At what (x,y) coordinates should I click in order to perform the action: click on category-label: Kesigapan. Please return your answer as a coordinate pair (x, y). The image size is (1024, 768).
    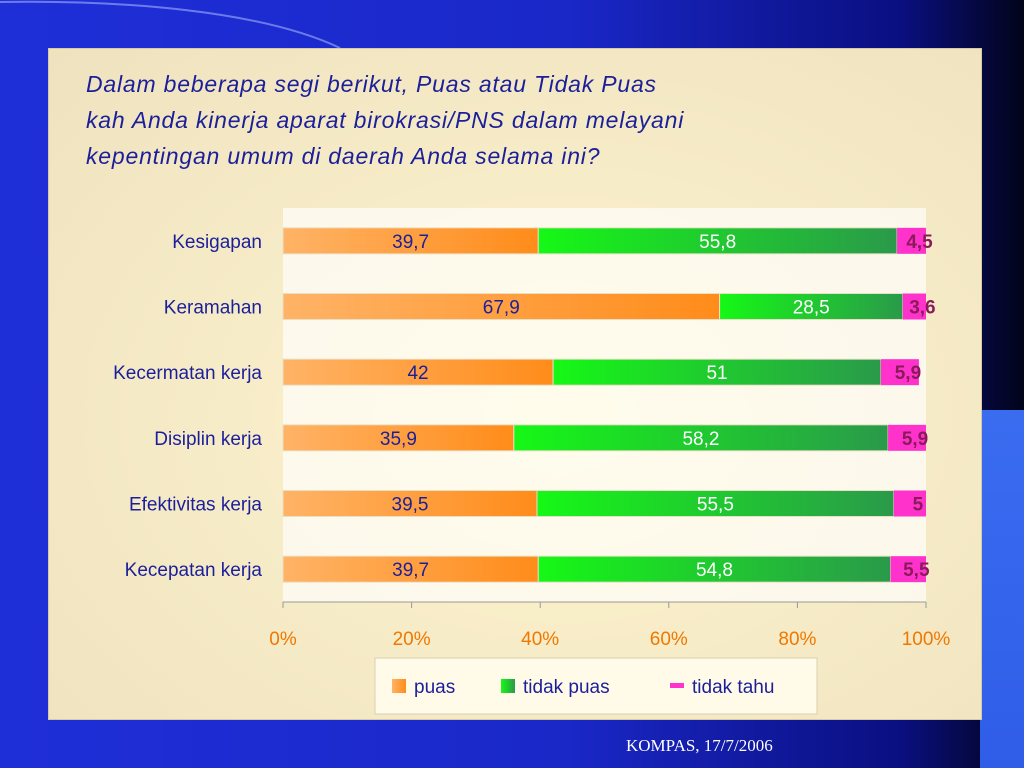
    Looking at the image, I should click on (217, 242).